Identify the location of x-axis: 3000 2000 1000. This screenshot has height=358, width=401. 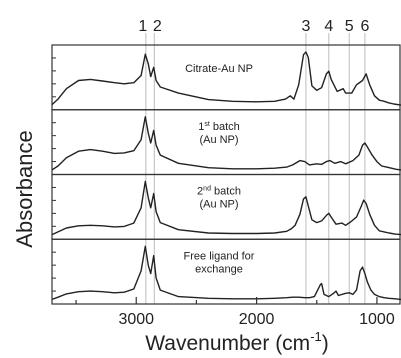
(235, 312).